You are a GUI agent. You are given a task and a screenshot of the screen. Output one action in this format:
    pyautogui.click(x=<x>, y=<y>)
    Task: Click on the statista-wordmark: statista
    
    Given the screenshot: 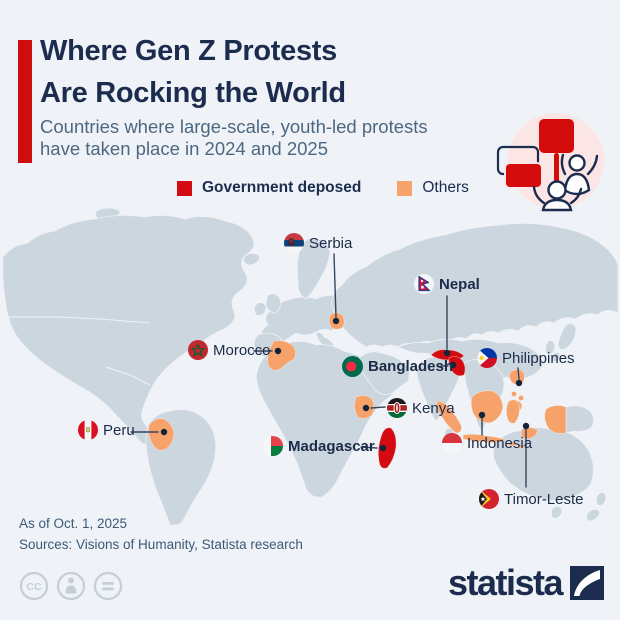 What is the action you would take?
    pyautogui.click(x=505, y=582)
    